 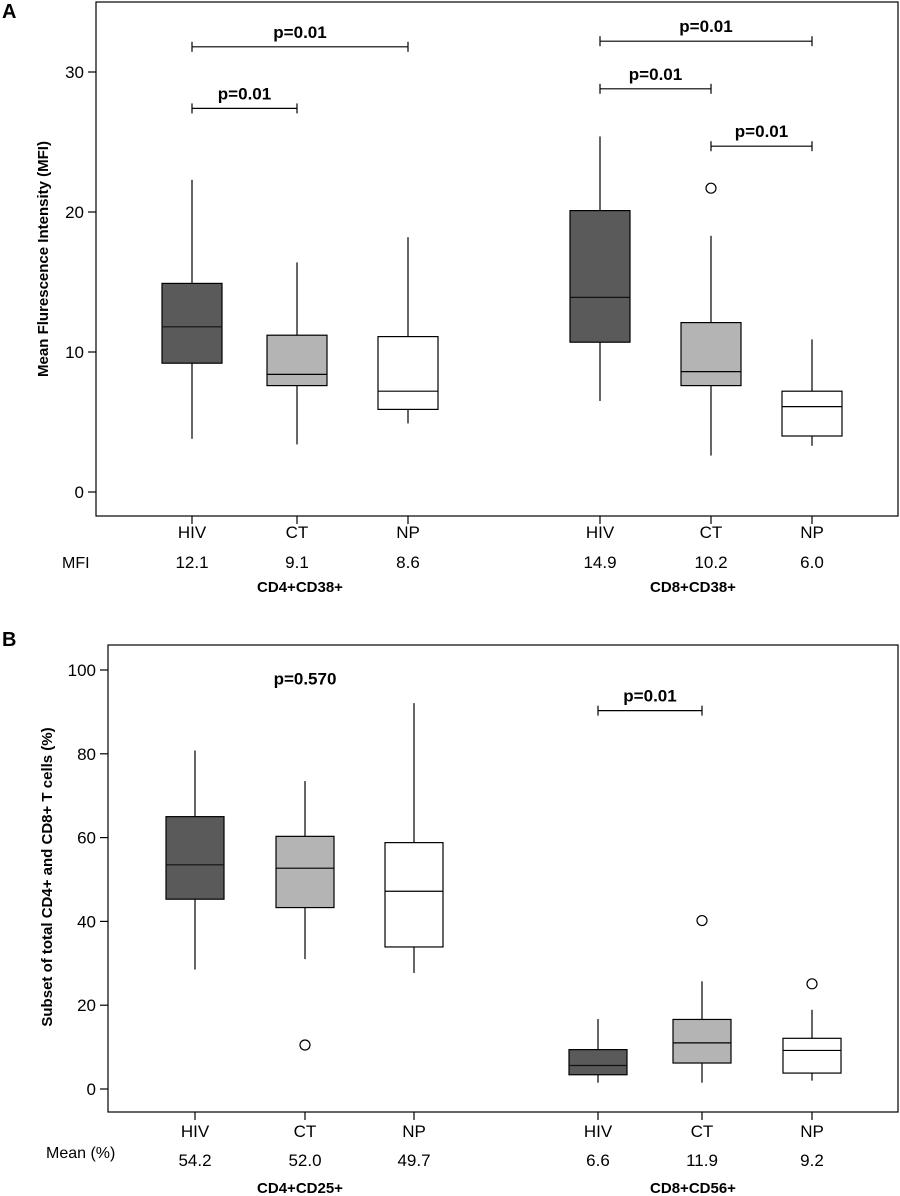 What do you see at coordinates (91, 1089) in the screenshot?
I see `panel-b-y-tick-label: 0` at bounding box center [91, 1089].